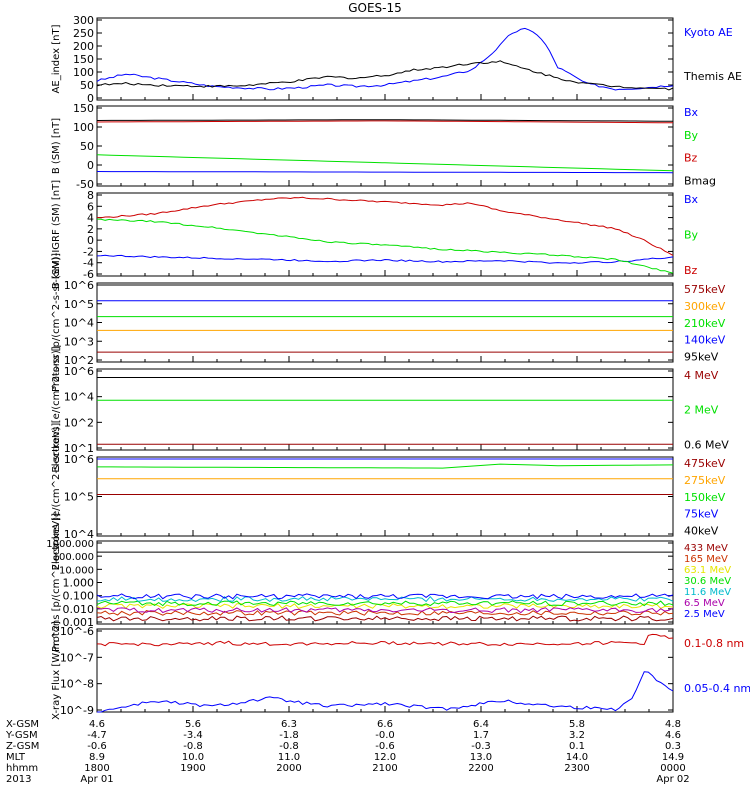 The height and width of the screenshot is (800, 750). What do you see at coordinates (21, 735) in the screenshot?
I see `ephemeris-row-label: Y-GSM` at bounding box center [21, 735].